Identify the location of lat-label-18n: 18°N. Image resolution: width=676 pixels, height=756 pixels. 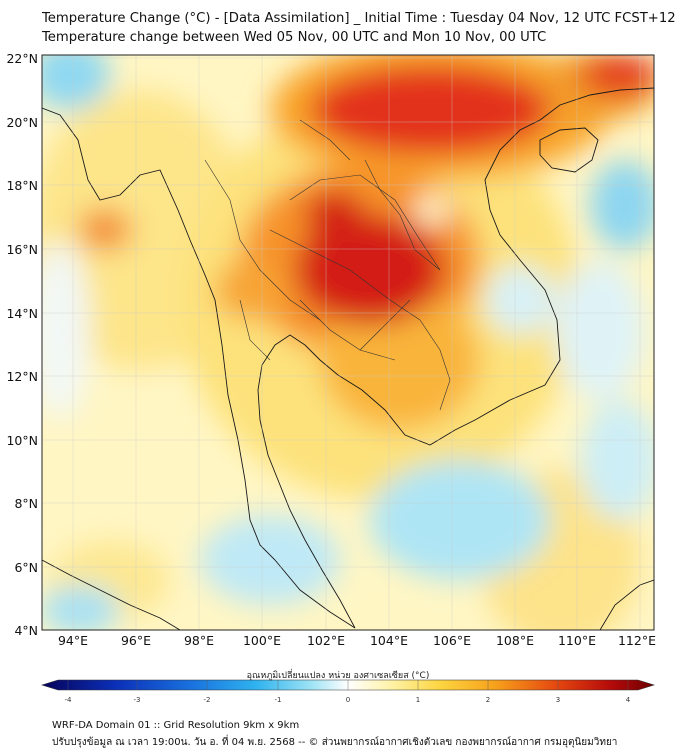
(22, 185).